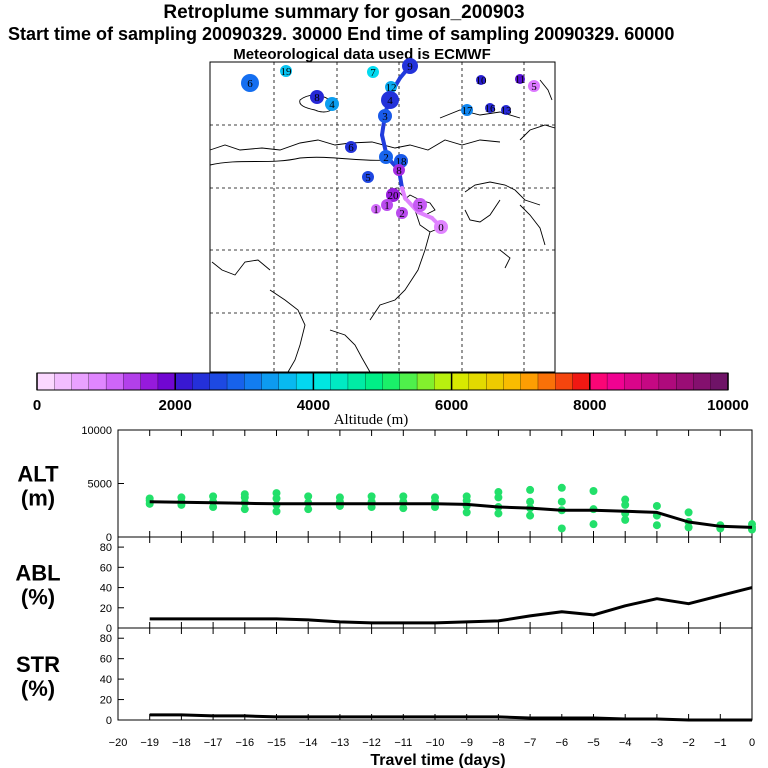 The width and height of the screenshot is (768, 768). I want to click on map-point-label: 7, so click(373, 73).